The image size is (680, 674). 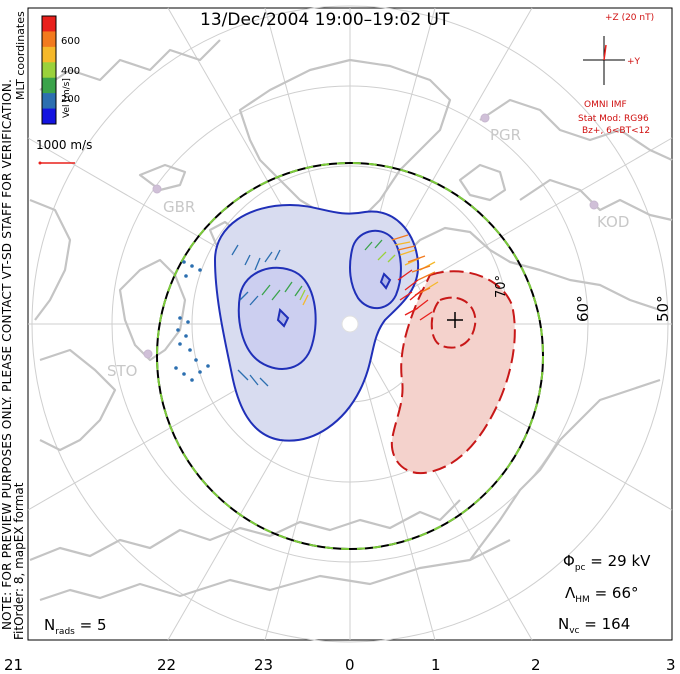 What do you see at coordinates (192, 321) in the screenshot?
I see `velocity-dots` at bounding box center [192, 321].